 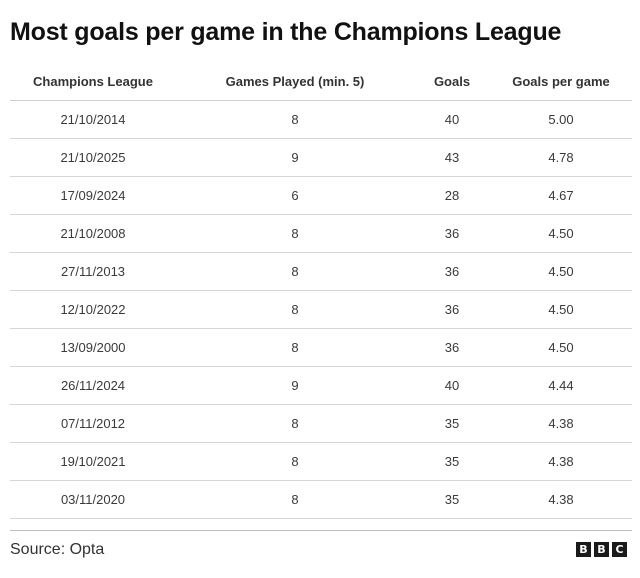 I want to click on table-row: 03/11/2020 8 35 4.38, so click(x=321, y=499).